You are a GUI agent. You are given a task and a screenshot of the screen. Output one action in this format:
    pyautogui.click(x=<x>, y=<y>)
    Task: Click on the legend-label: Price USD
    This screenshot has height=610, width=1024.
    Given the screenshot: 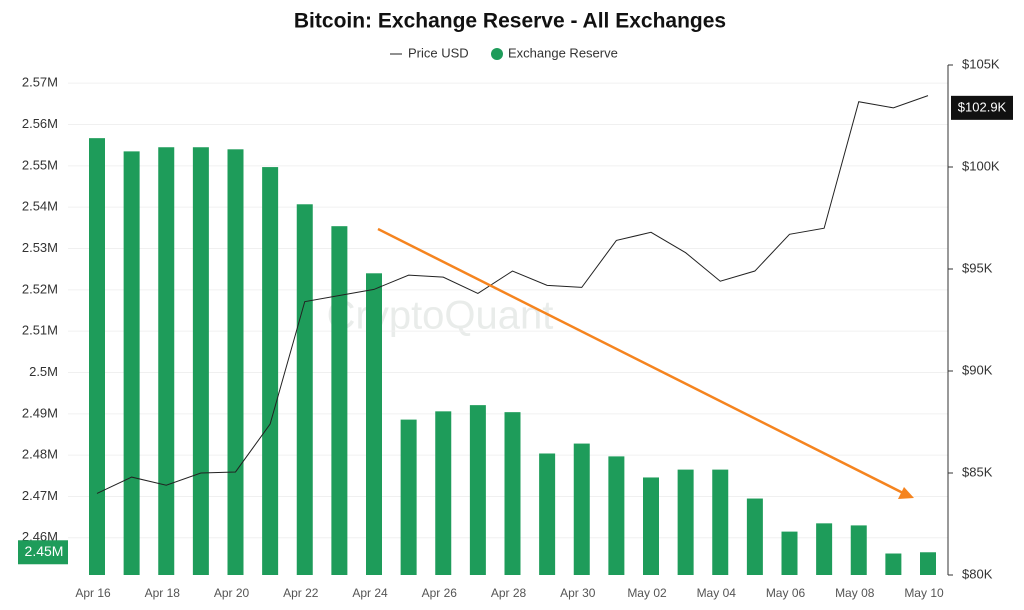 What is the action you would take?
    pyautogui.click(x=438, y=52)
    